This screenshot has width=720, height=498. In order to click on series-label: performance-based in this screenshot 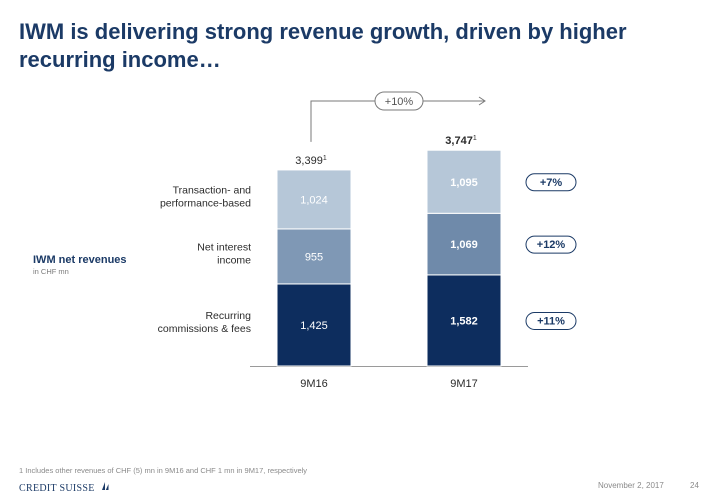, I will do `click(205, 203)`.